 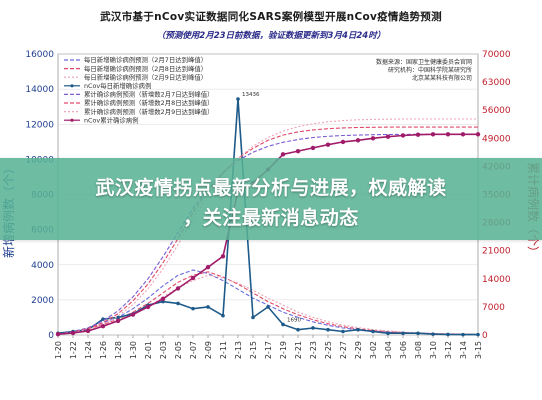 What do you see at coordinates (271, 17) in the screenshot?
I see `chart-title: 武汉市基于nCov实证数据同化SARS案例模型开展nCov疫情趋势预测` at bounding box center [271, 17].